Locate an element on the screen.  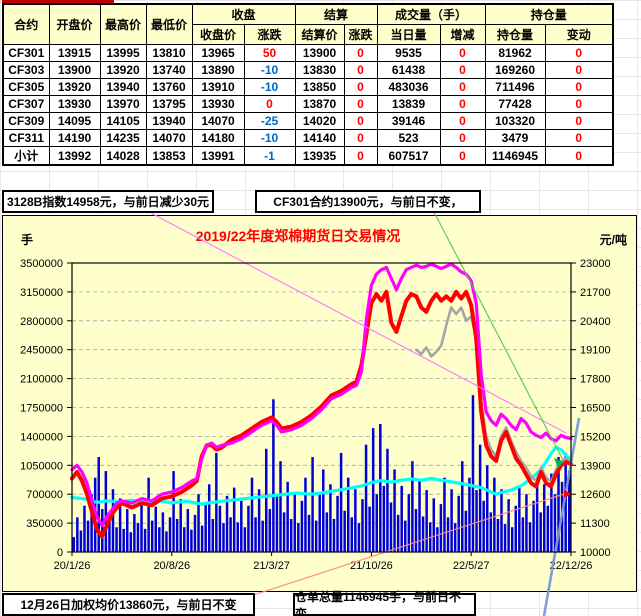
table-cell: 13991 is located at coordinates (218, 156).